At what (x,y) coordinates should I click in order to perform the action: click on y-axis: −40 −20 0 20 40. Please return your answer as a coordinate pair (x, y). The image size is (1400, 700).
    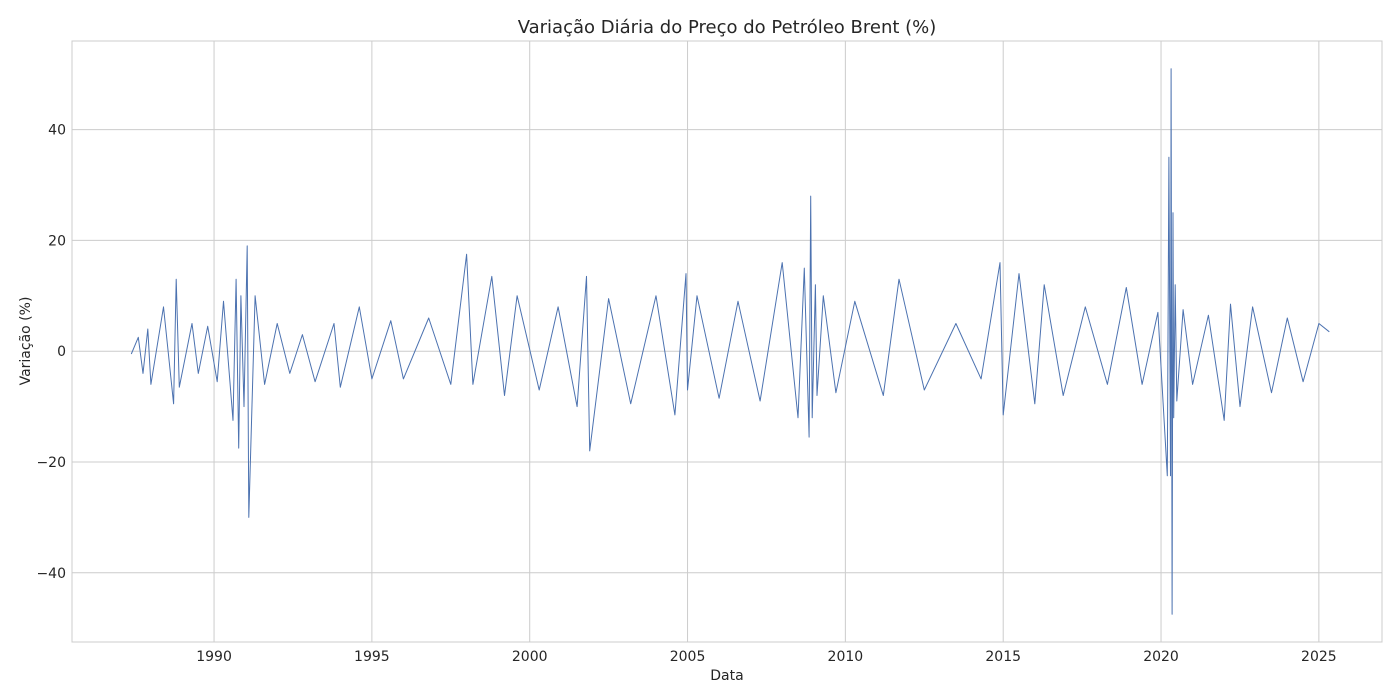
    Looking at the image, I should click on (51, 352).